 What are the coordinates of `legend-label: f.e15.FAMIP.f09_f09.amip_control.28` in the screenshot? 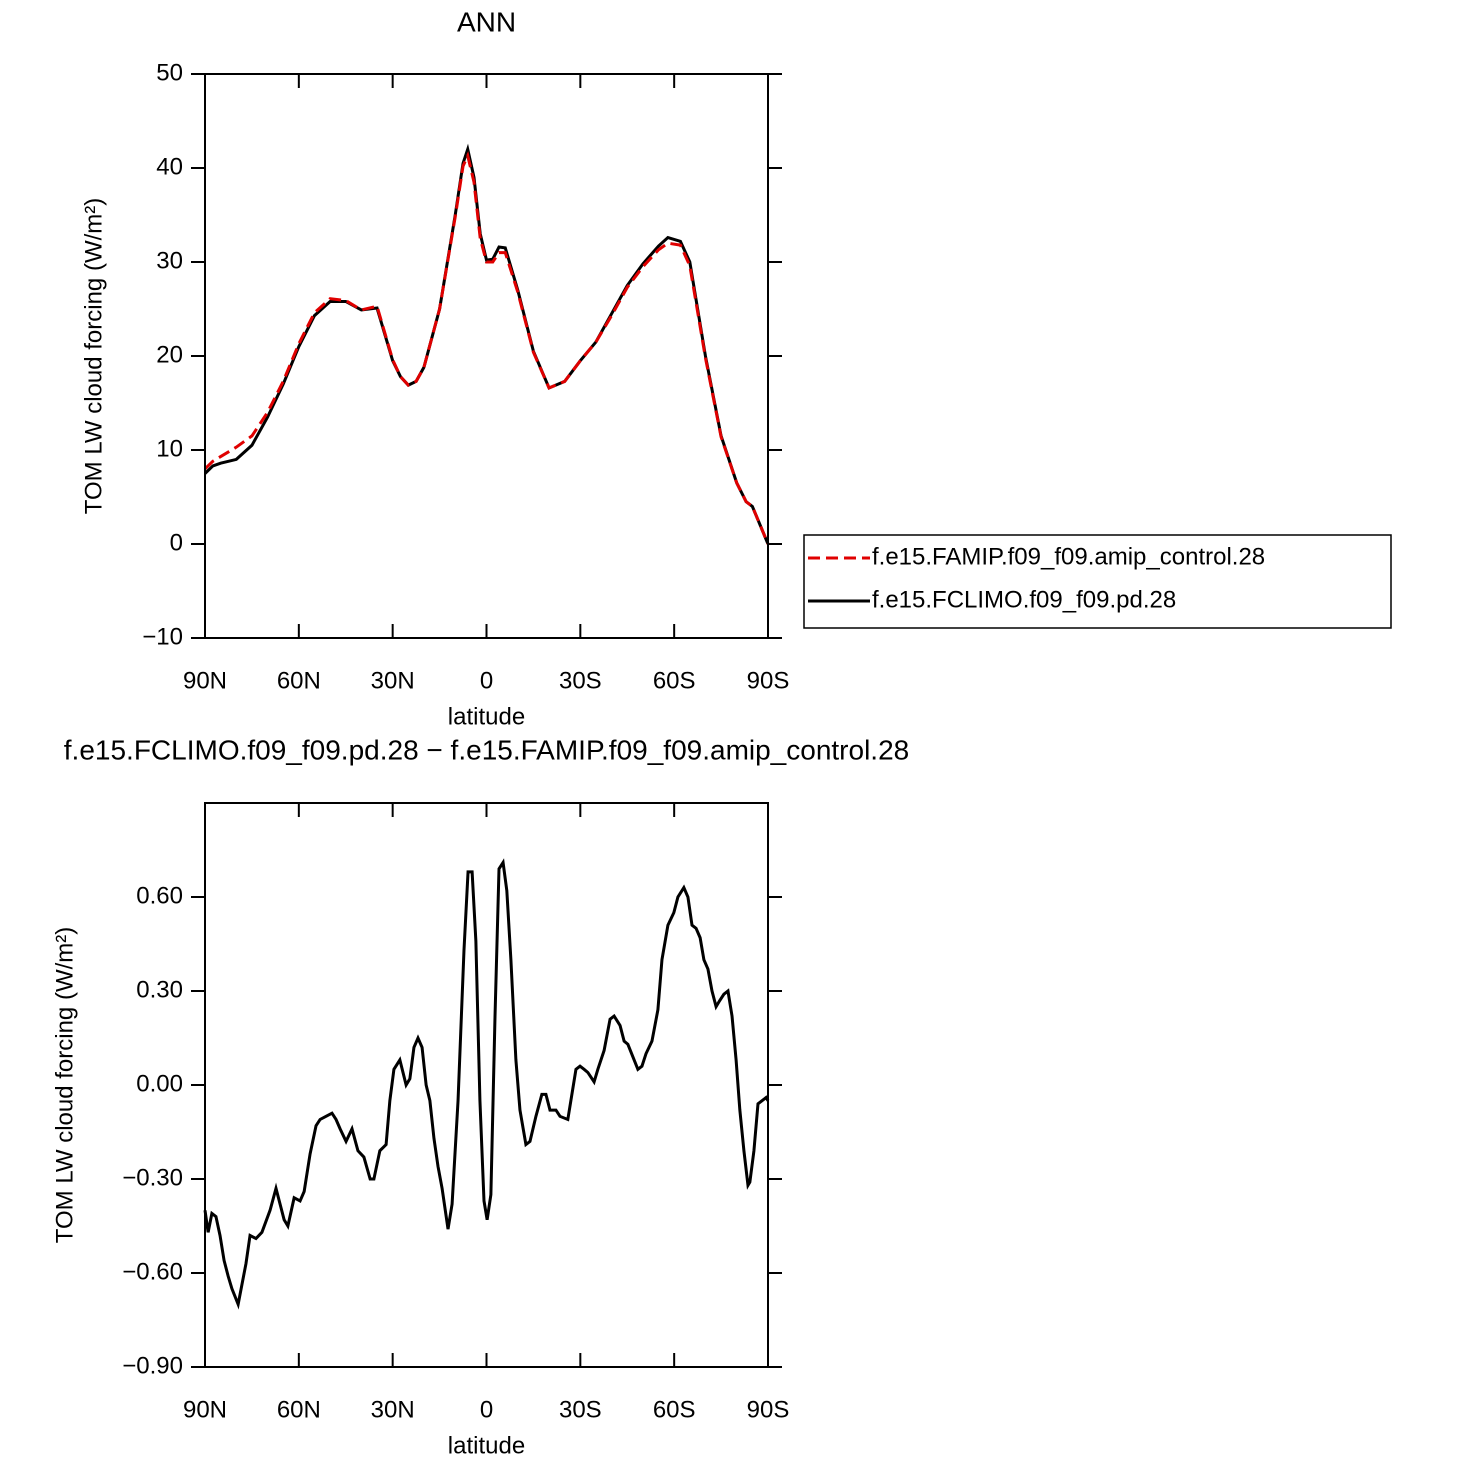 It's located at (1068, 556).